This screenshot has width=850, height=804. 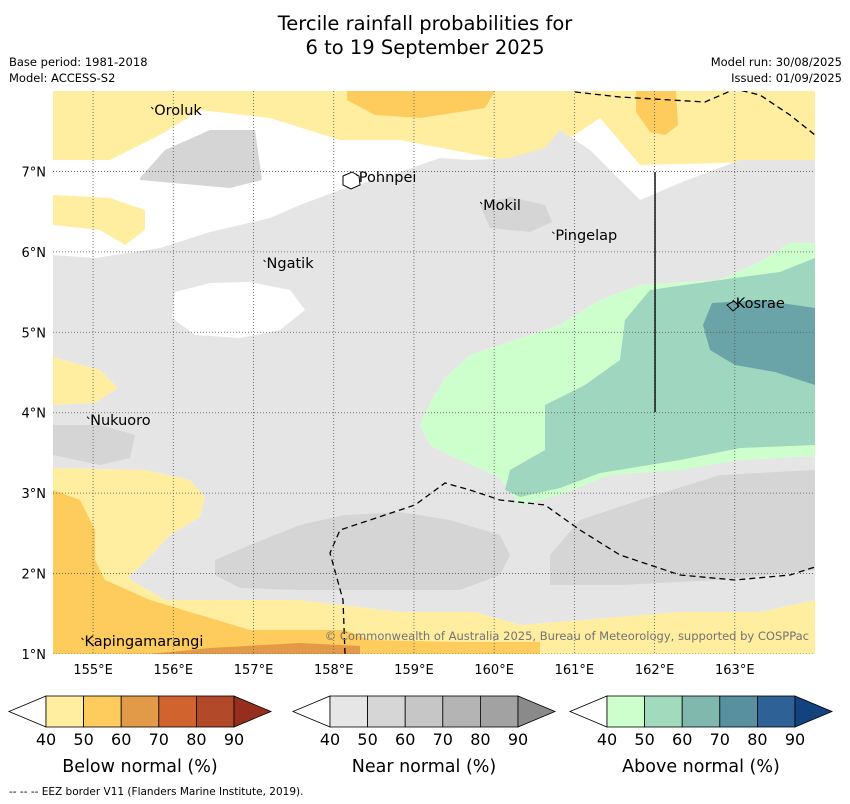 I want to click on base-period: Base period: 1981-2018, so click(x=78, y=62).